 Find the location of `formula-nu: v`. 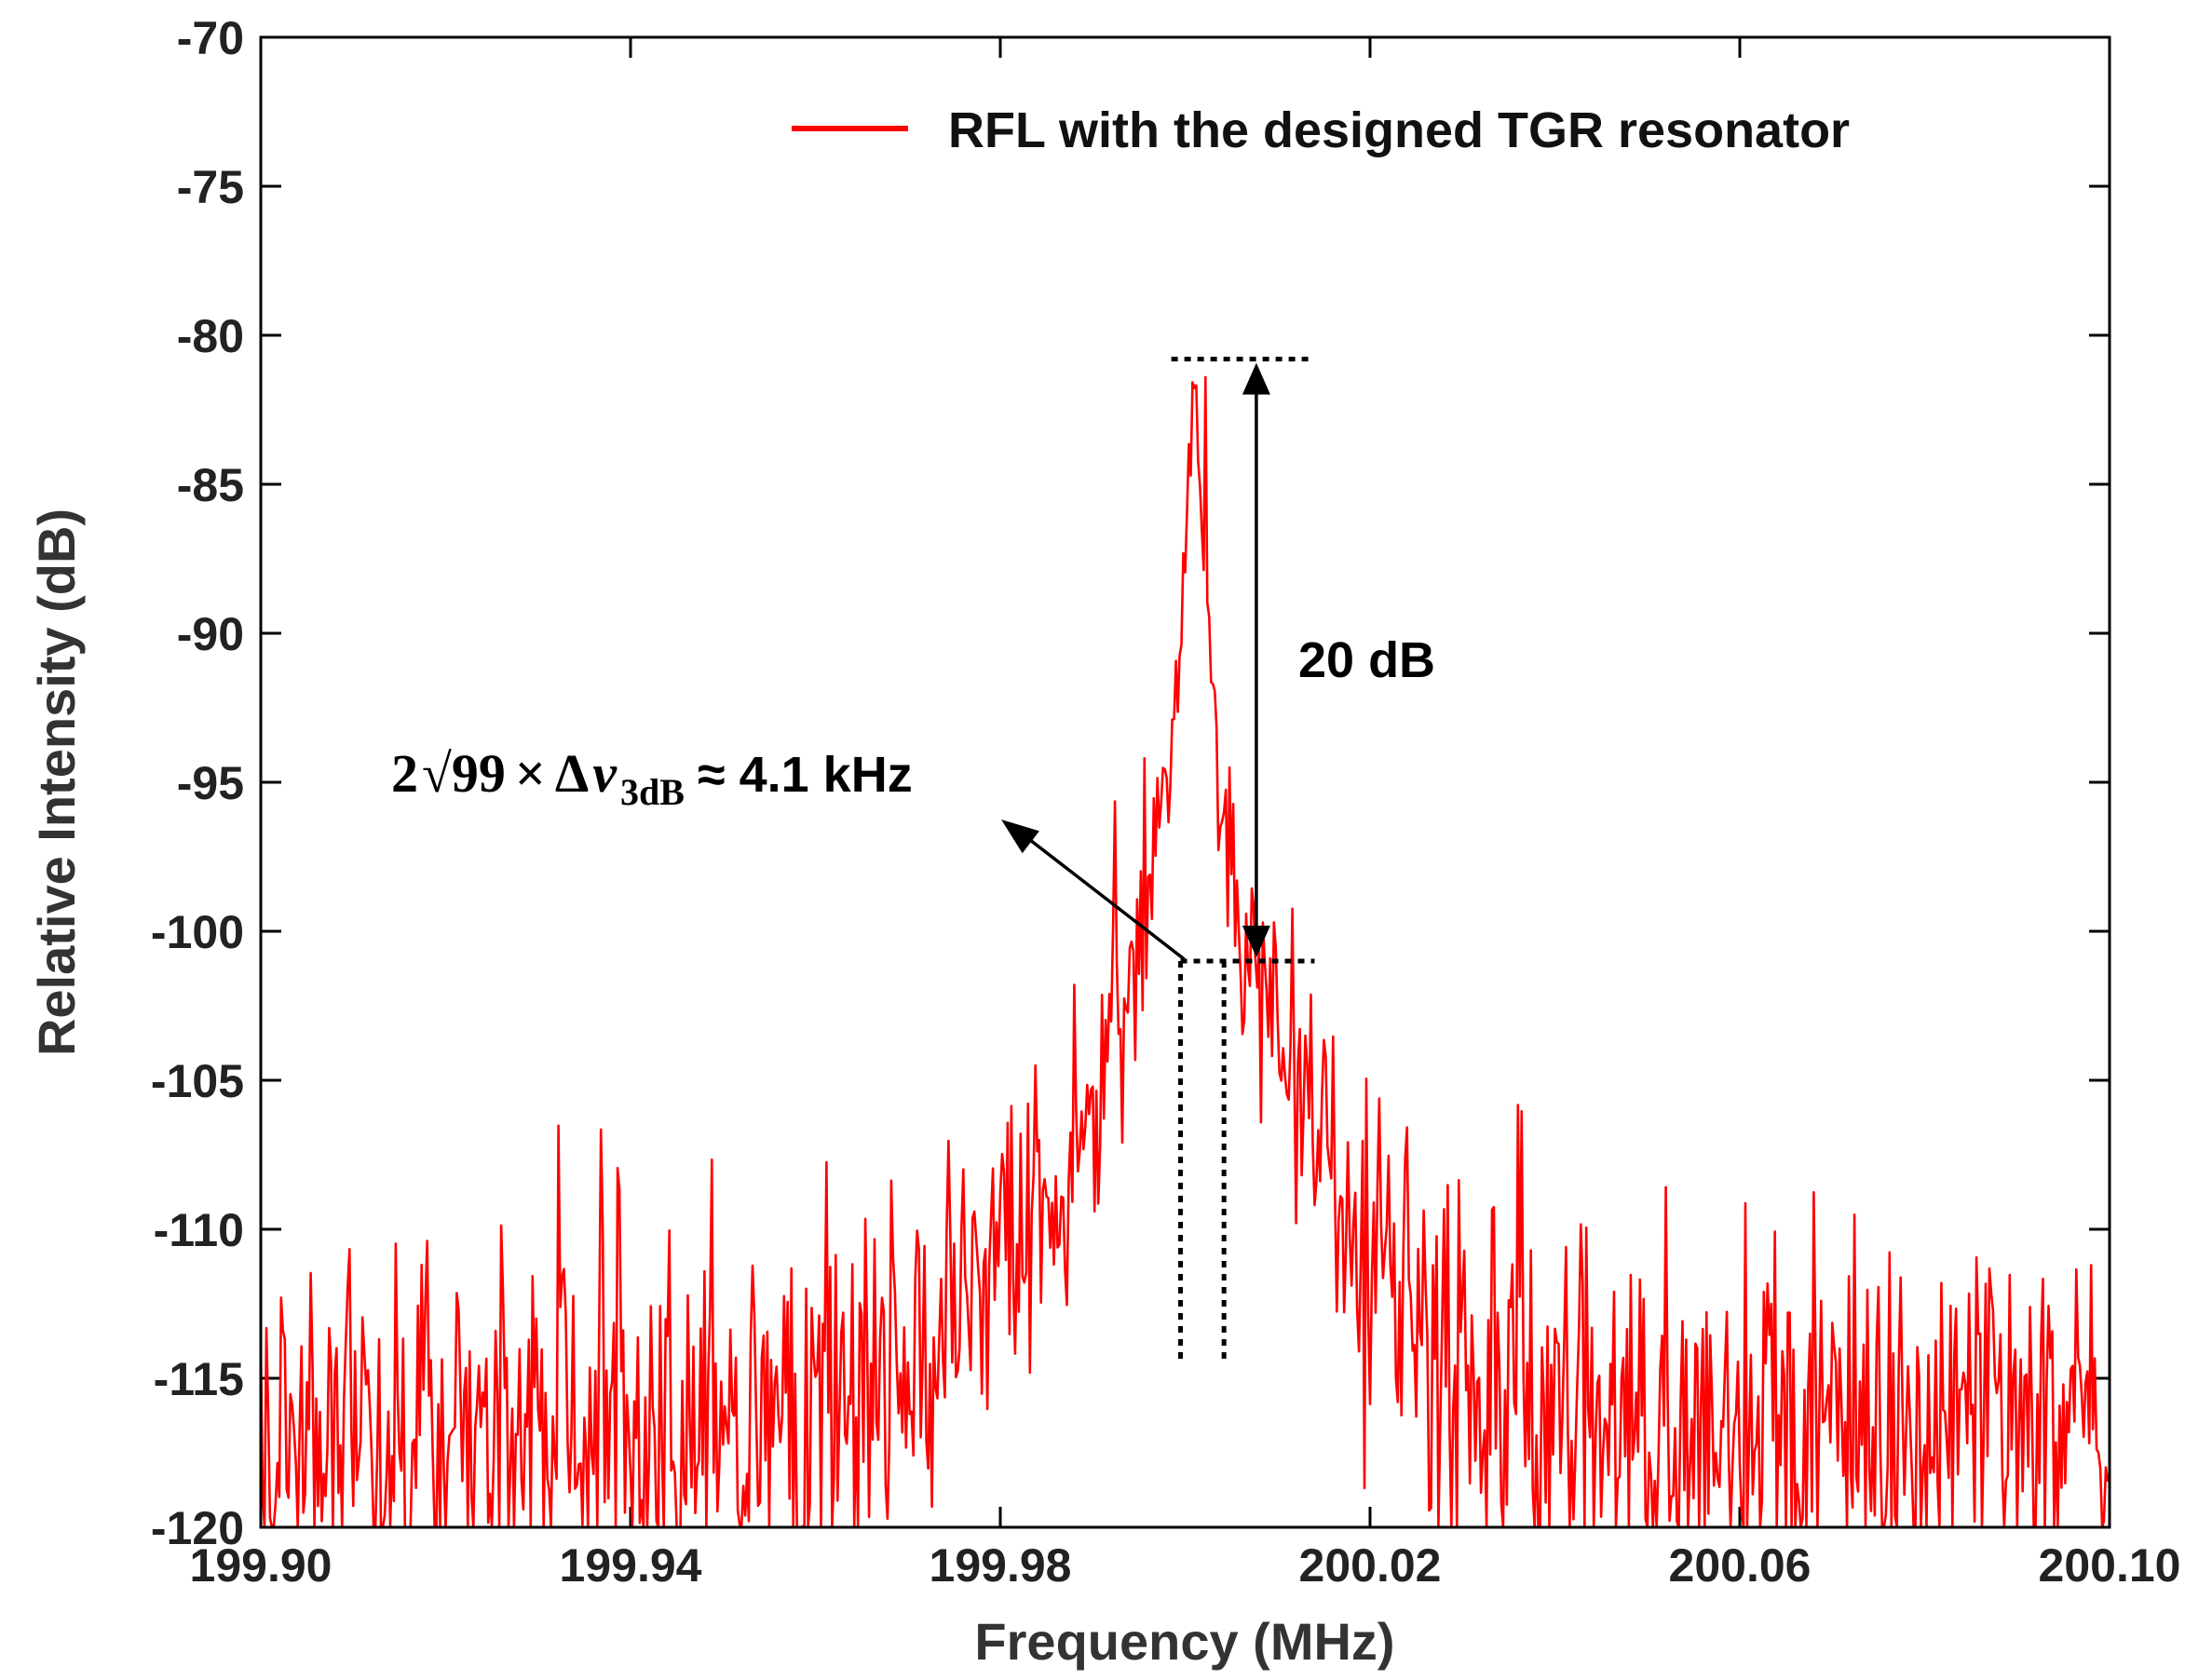

formula-nu: v is located at coordinates (605, 773).